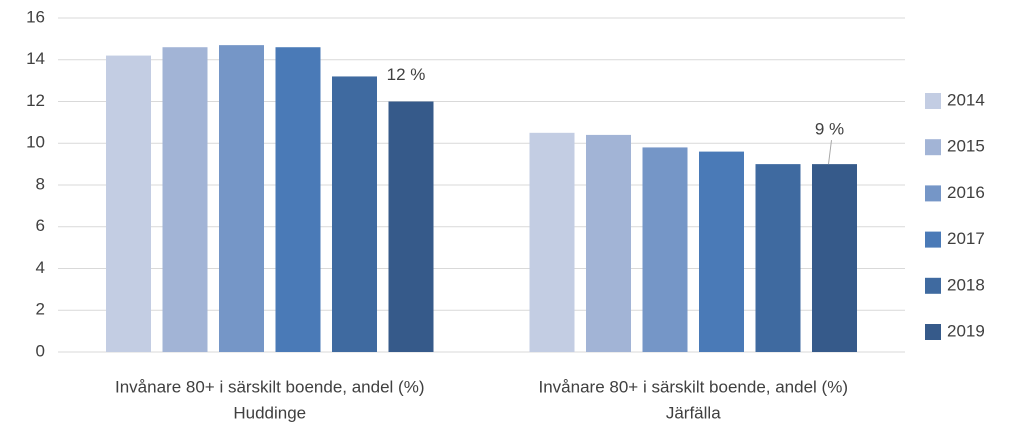 The height and width of the screenshot is (426, 1024). I want to click on y-tick-label: 12, so click(35, 100).